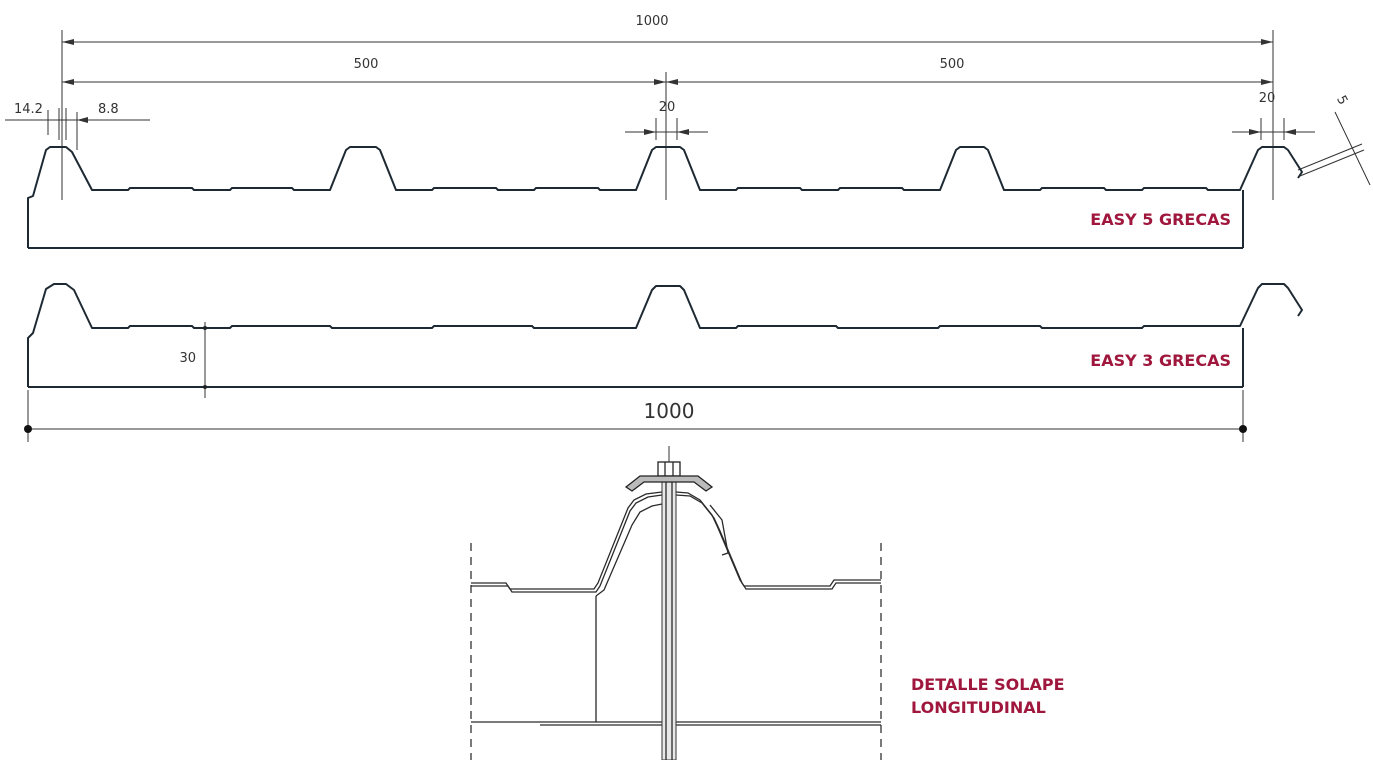 The image size is (1373, 760). Describe the element at coordinates (635, 416) in the screenshot. I see `dimension-total-bottom: 1000` at that location.